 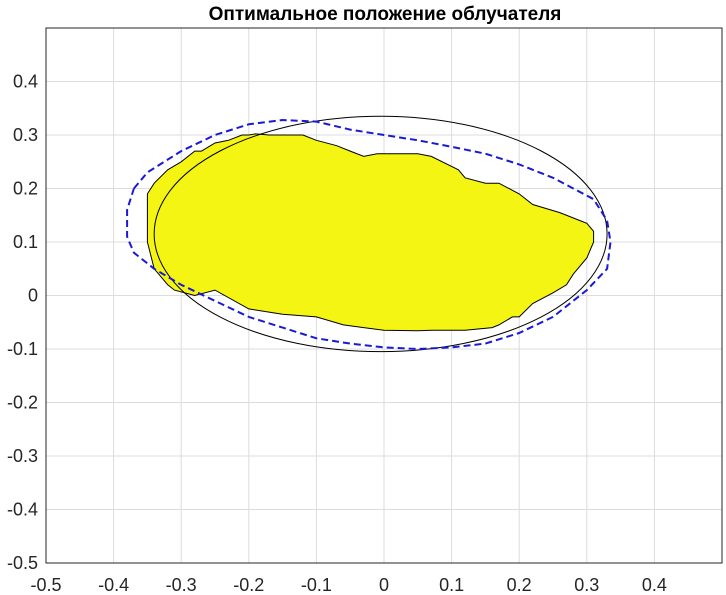 What do you see at coordinates (25, 242) in the screenshot?
I see `y-tick-label: 0.1` at bounding box center [25, 242].